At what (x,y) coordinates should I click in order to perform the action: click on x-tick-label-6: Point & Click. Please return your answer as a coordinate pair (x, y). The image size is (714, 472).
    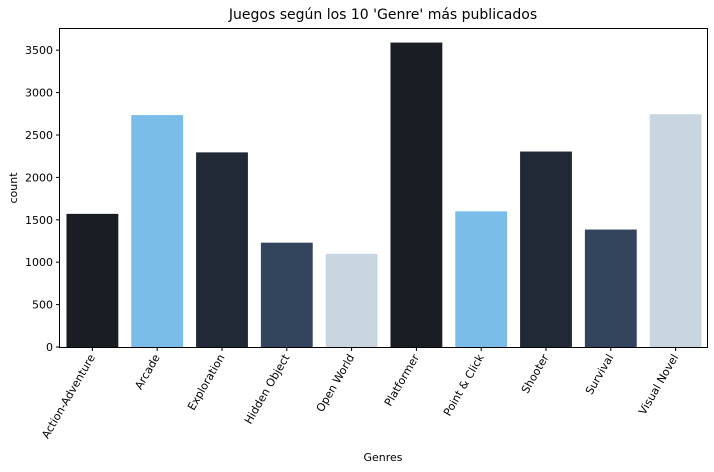
    Looking at the image, I should click on (464, 384).